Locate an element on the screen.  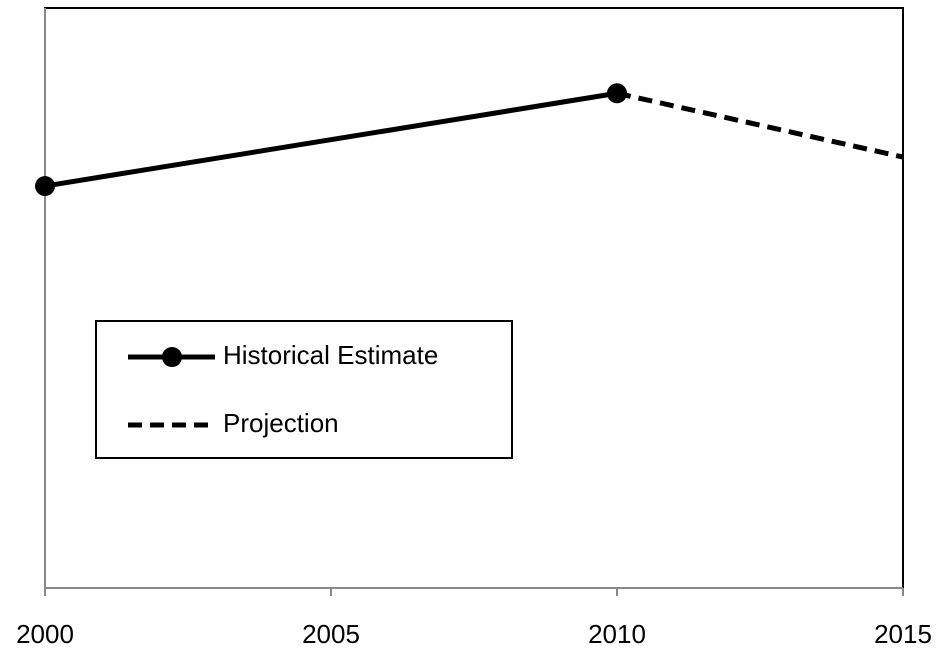
legend-label: Projection is located at coordinates (281, 423).